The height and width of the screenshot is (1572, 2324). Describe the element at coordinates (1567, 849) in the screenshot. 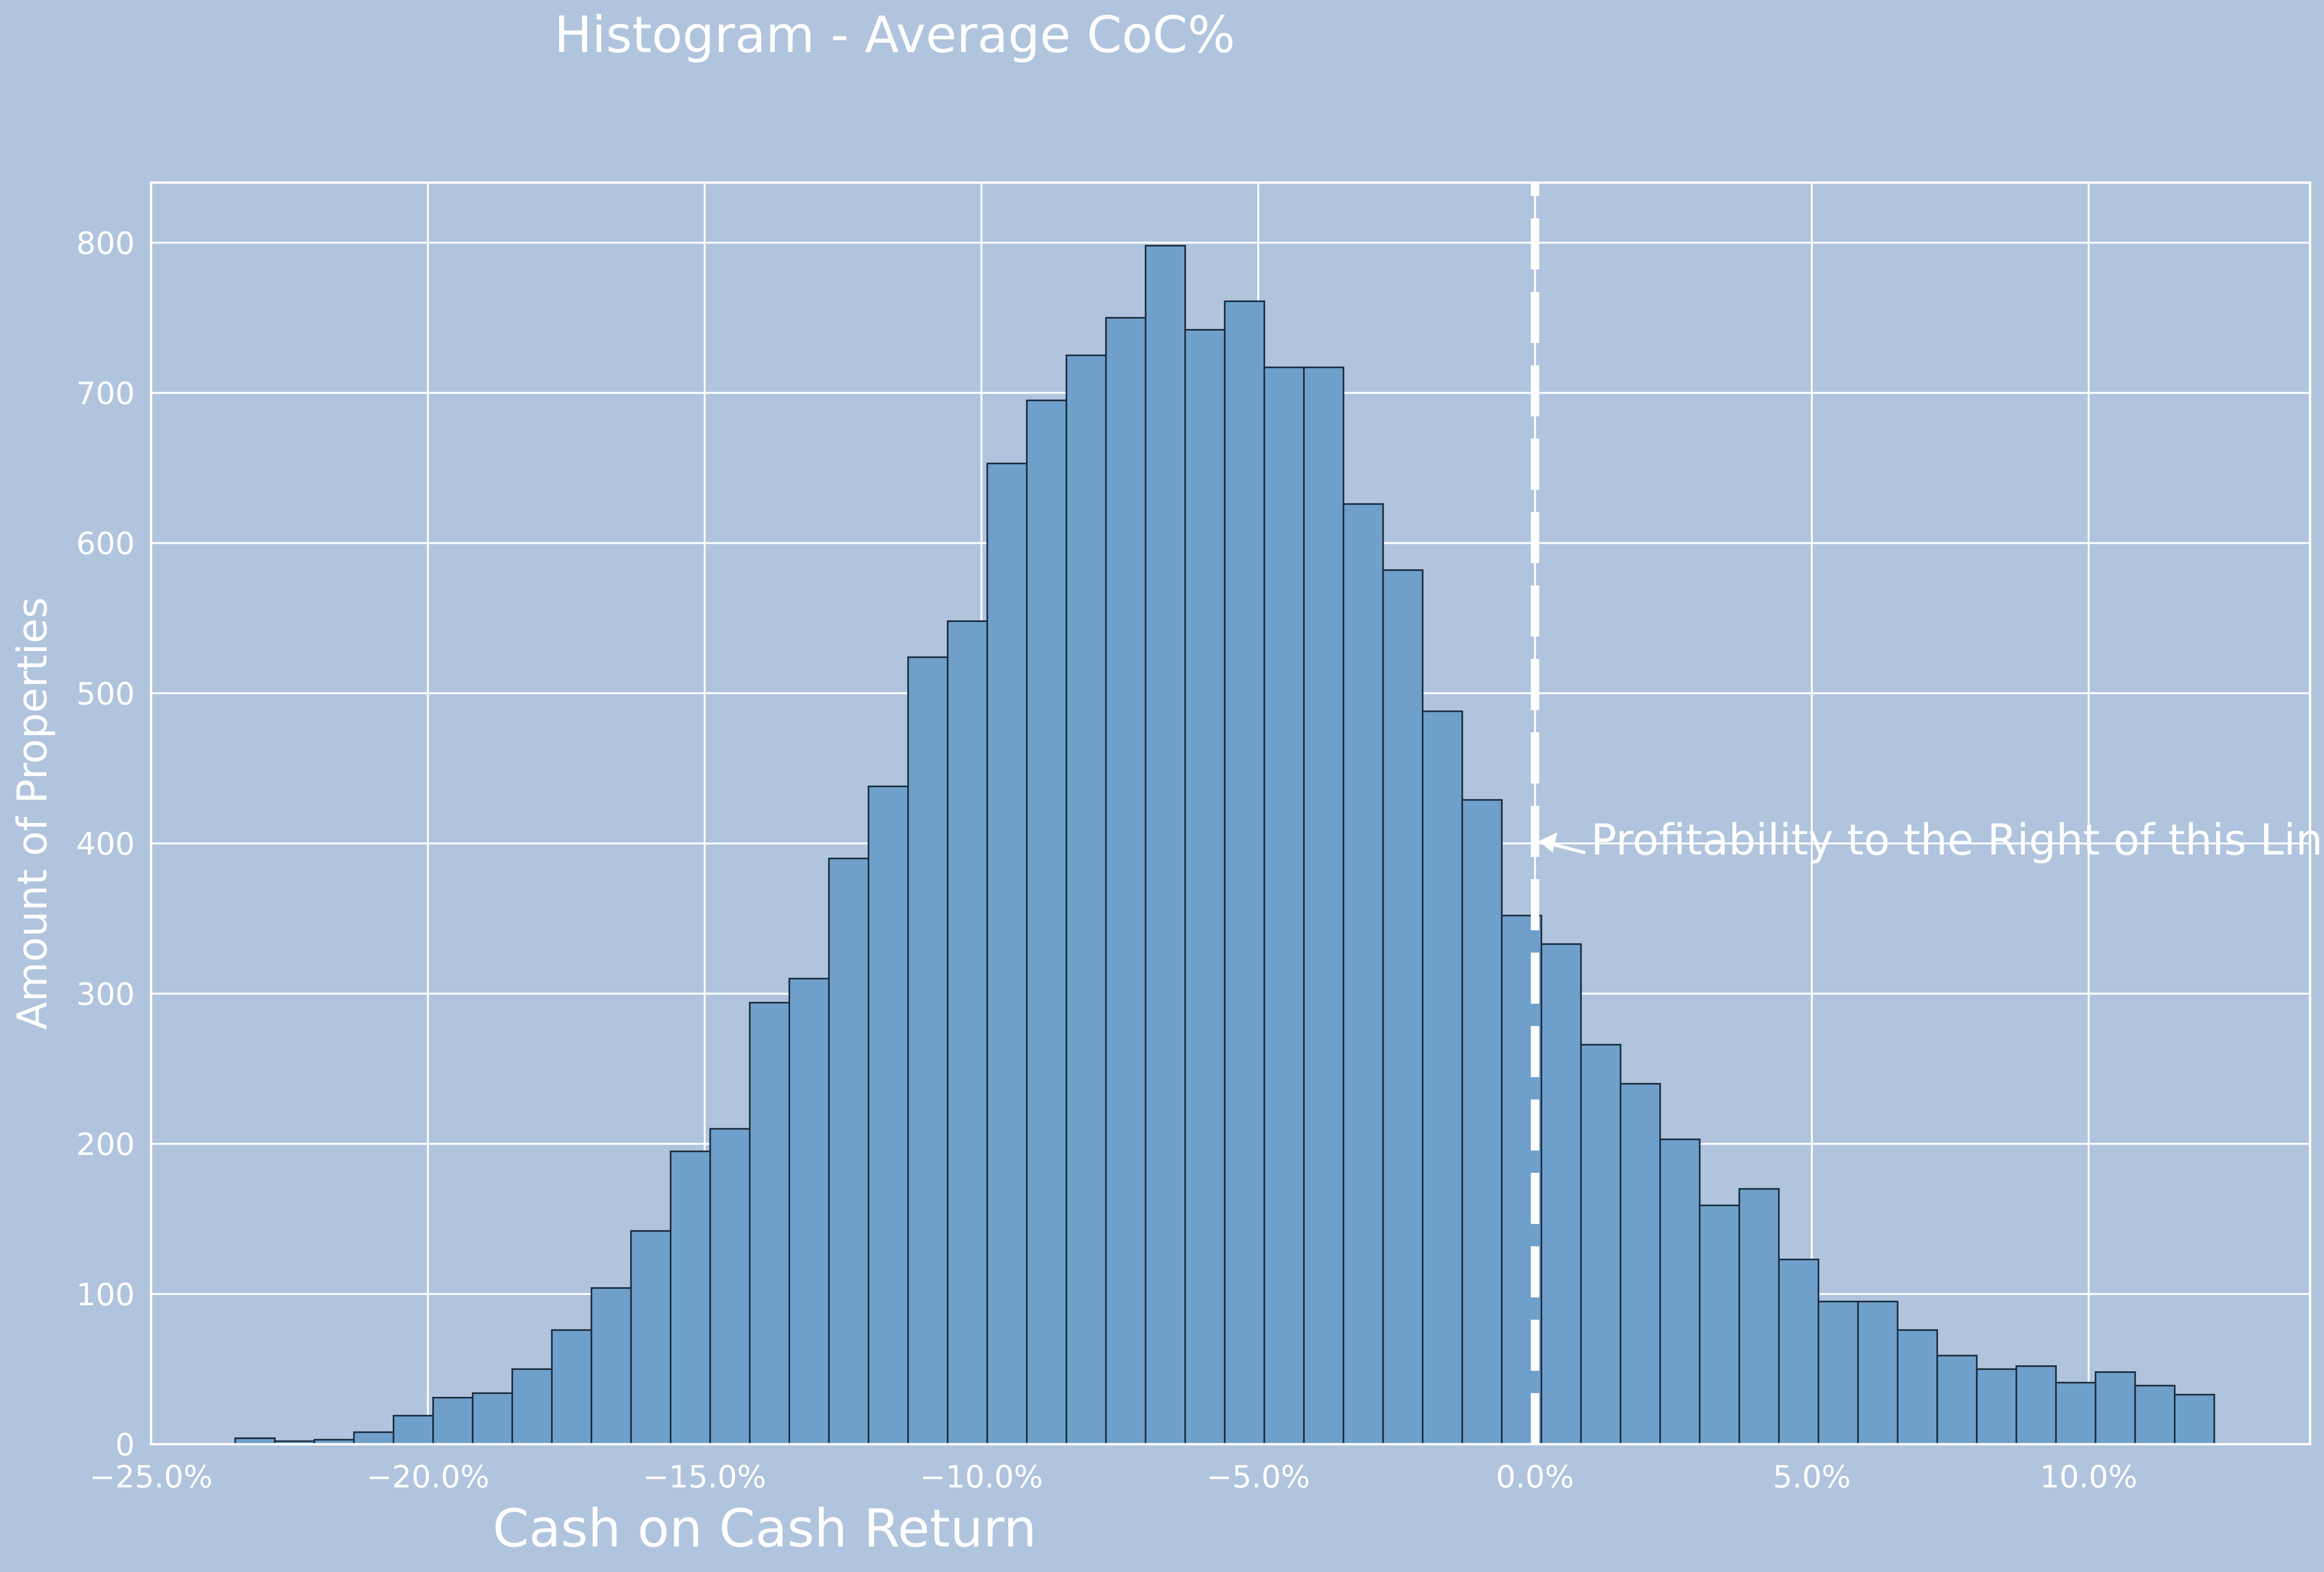

I see `annotation-arrow` at that location.